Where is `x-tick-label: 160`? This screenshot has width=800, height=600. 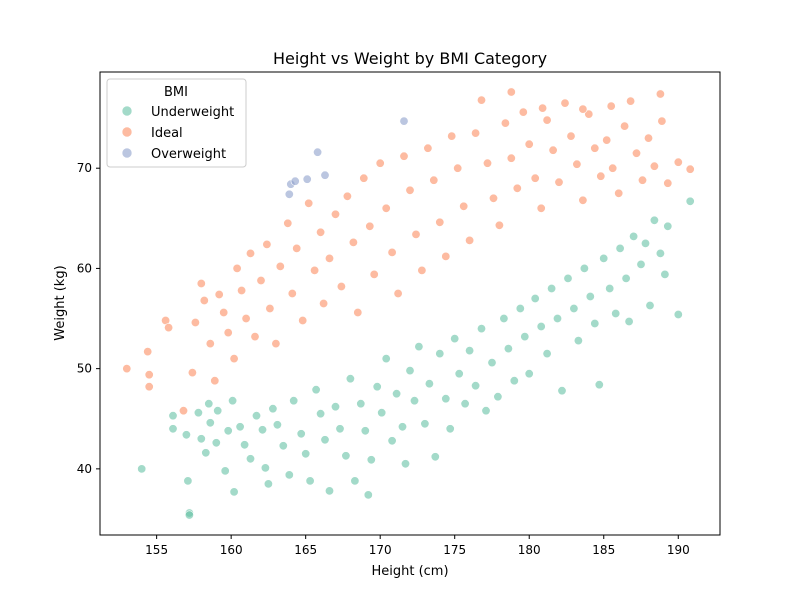 x-tick-label: 160 is located at coordinates (231, 550).